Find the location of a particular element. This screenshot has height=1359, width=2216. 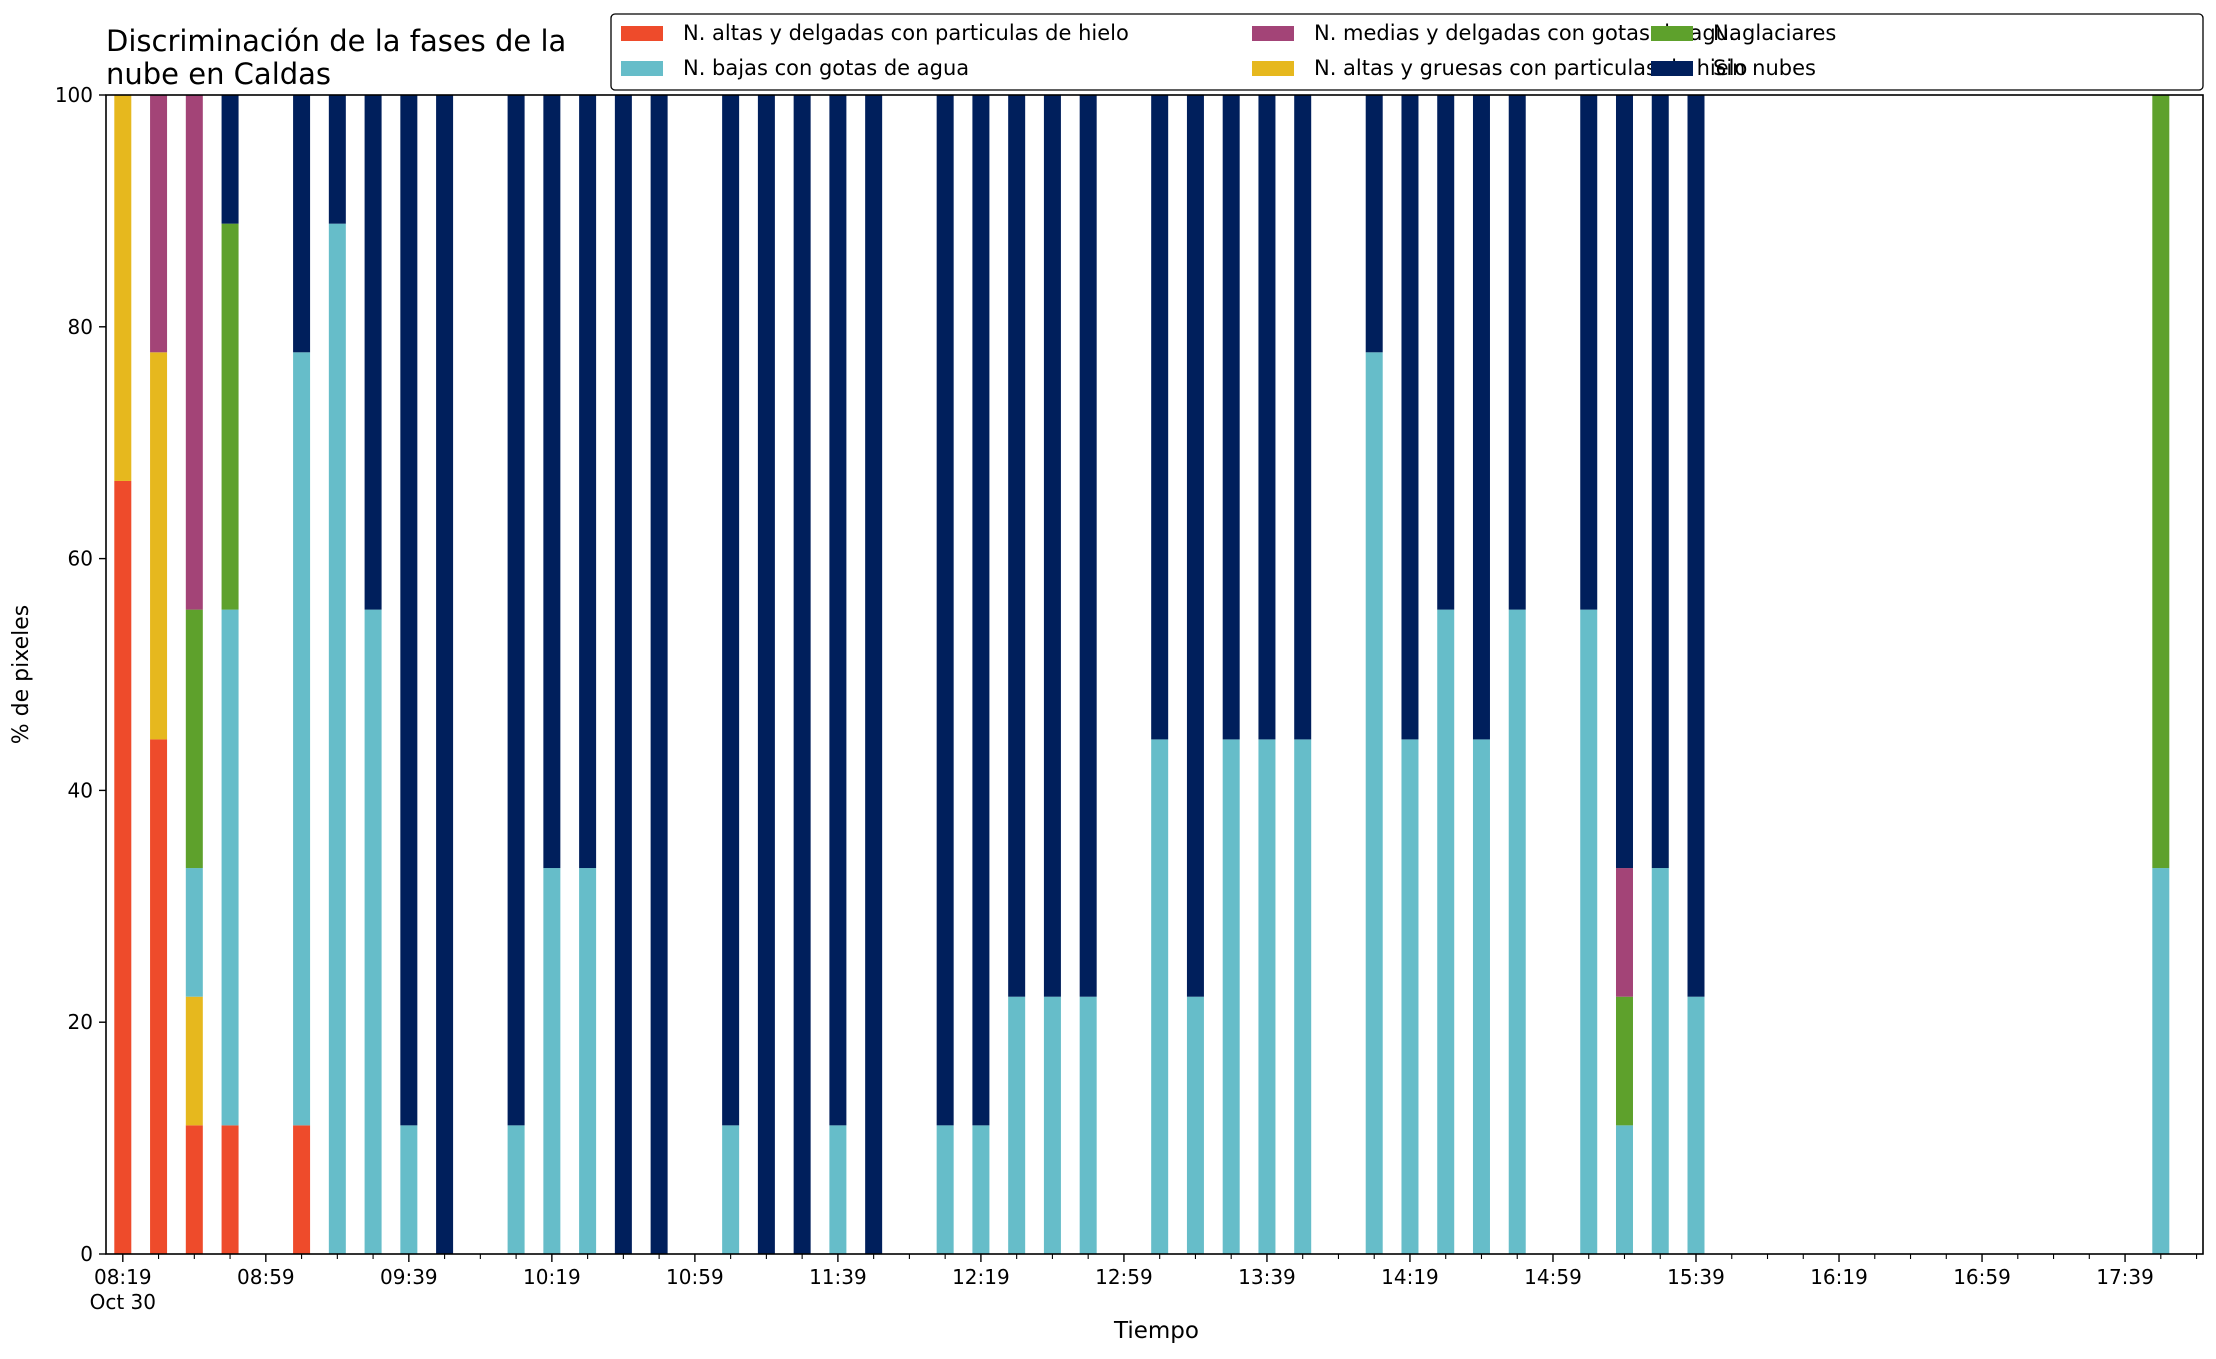

y-tick-label: 20 is located at coordinates (80, 1022).